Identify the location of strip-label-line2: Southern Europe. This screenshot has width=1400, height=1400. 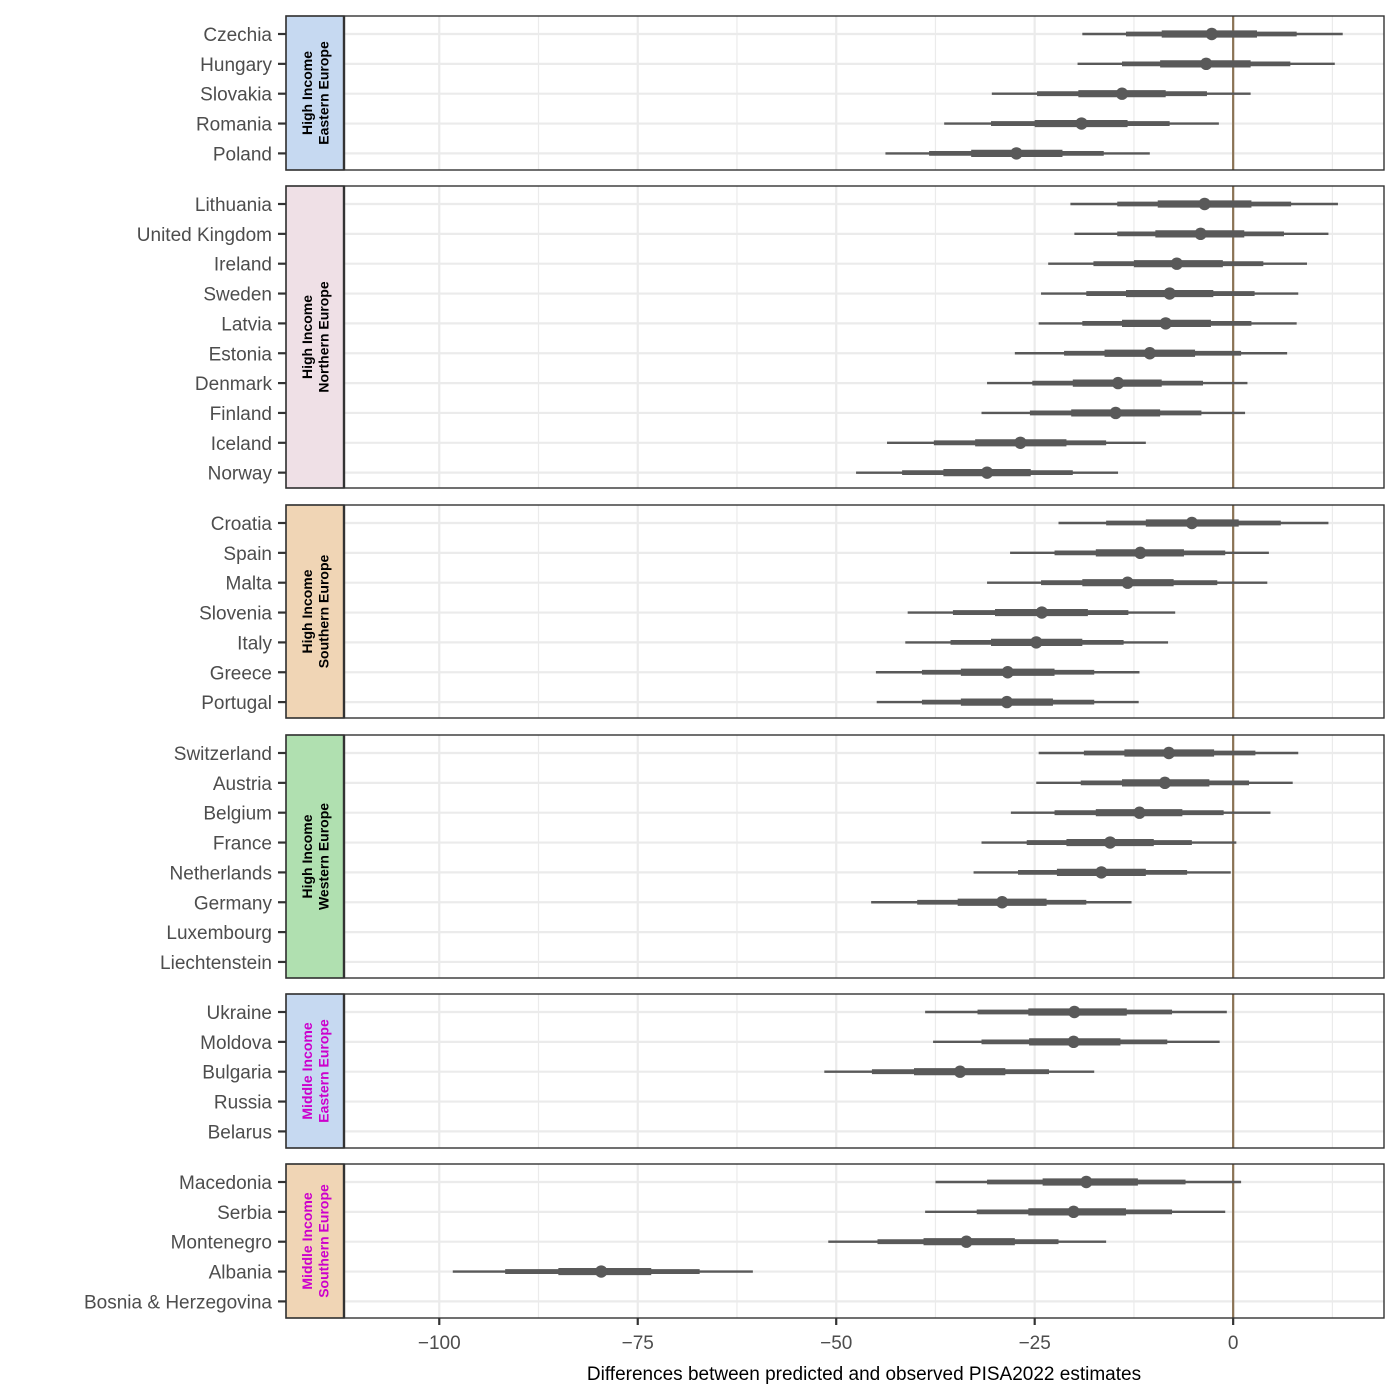
(323, 612).